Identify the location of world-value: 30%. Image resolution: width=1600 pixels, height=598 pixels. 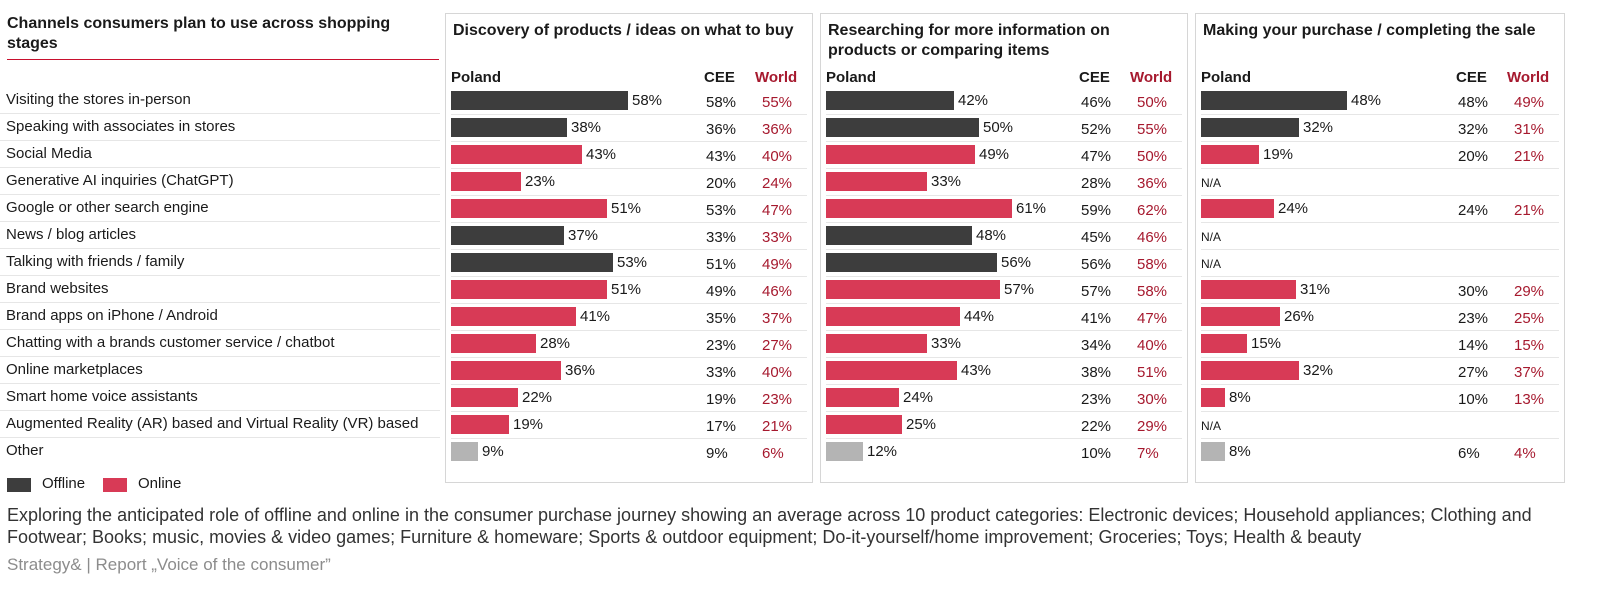
(1152, 399).